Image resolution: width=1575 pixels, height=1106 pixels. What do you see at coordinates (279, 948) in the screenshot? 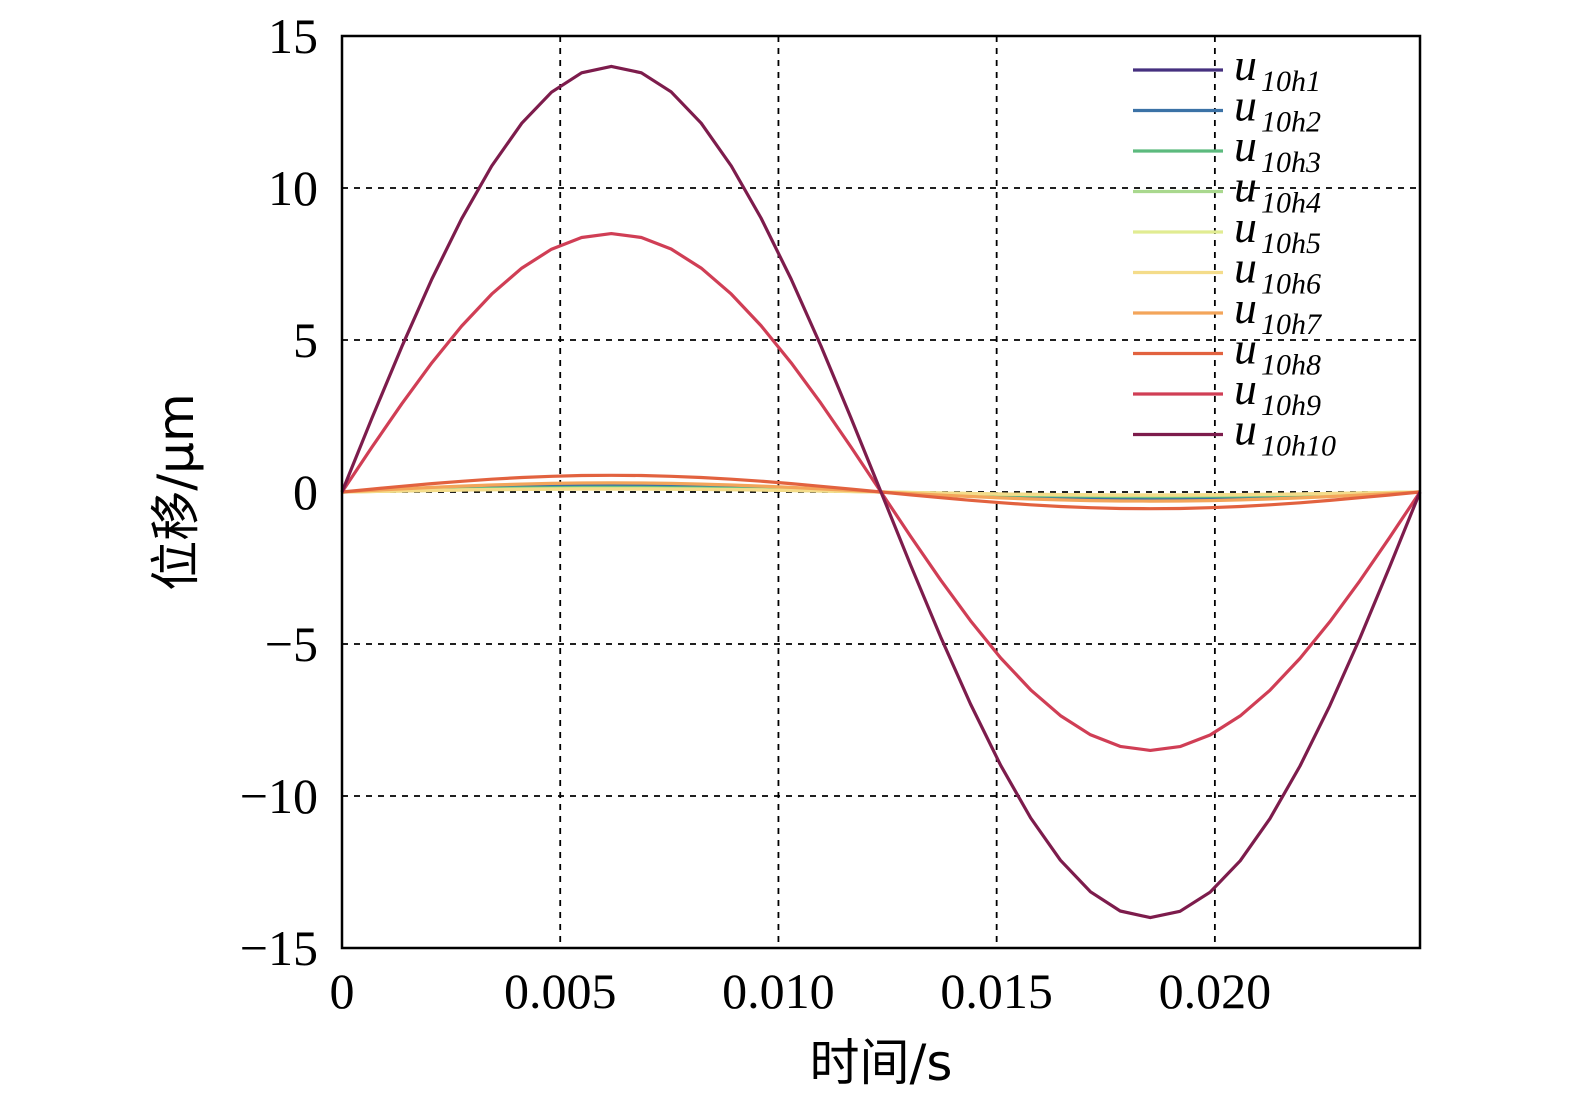
I see `y-tick-label: −15` at bounding box center [279, 948].